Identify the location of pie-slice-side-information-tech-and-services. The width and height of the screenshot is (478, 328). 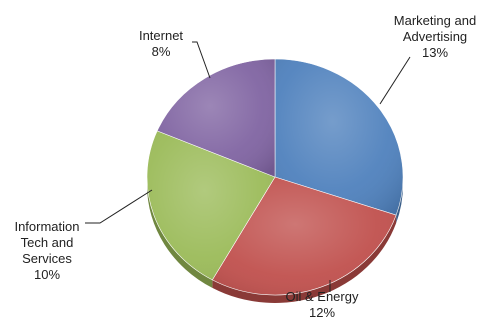
(180, 232).